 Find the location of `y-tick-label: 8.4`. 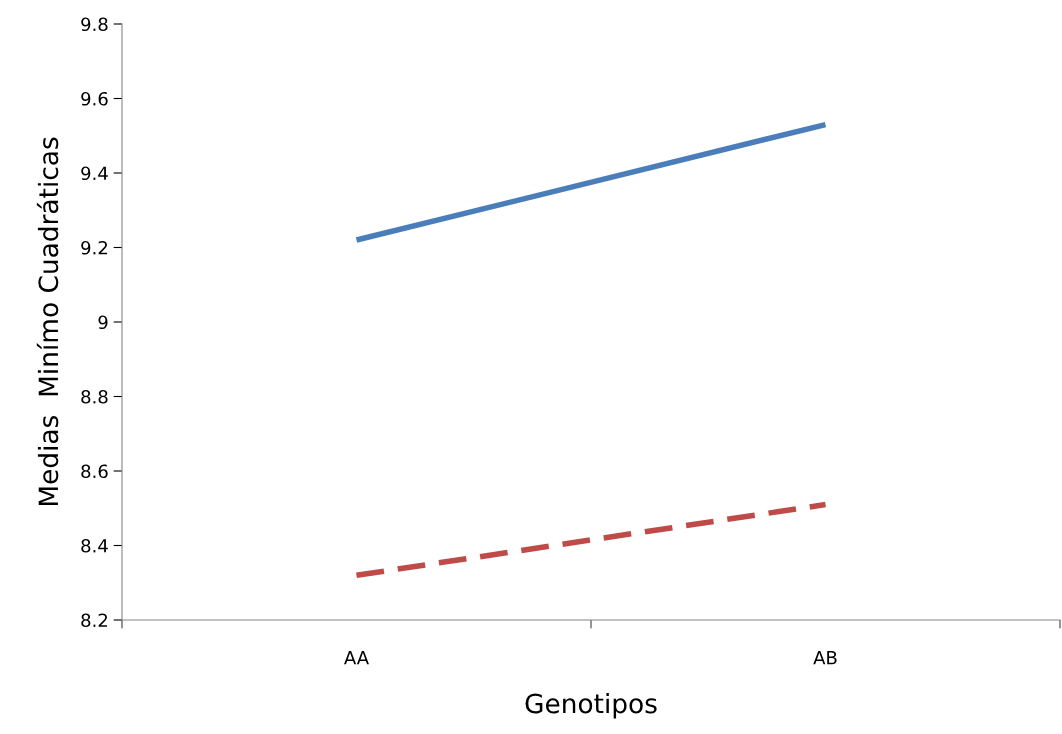

y-tick-label: 8.4 is located at coordinates (94, 545).